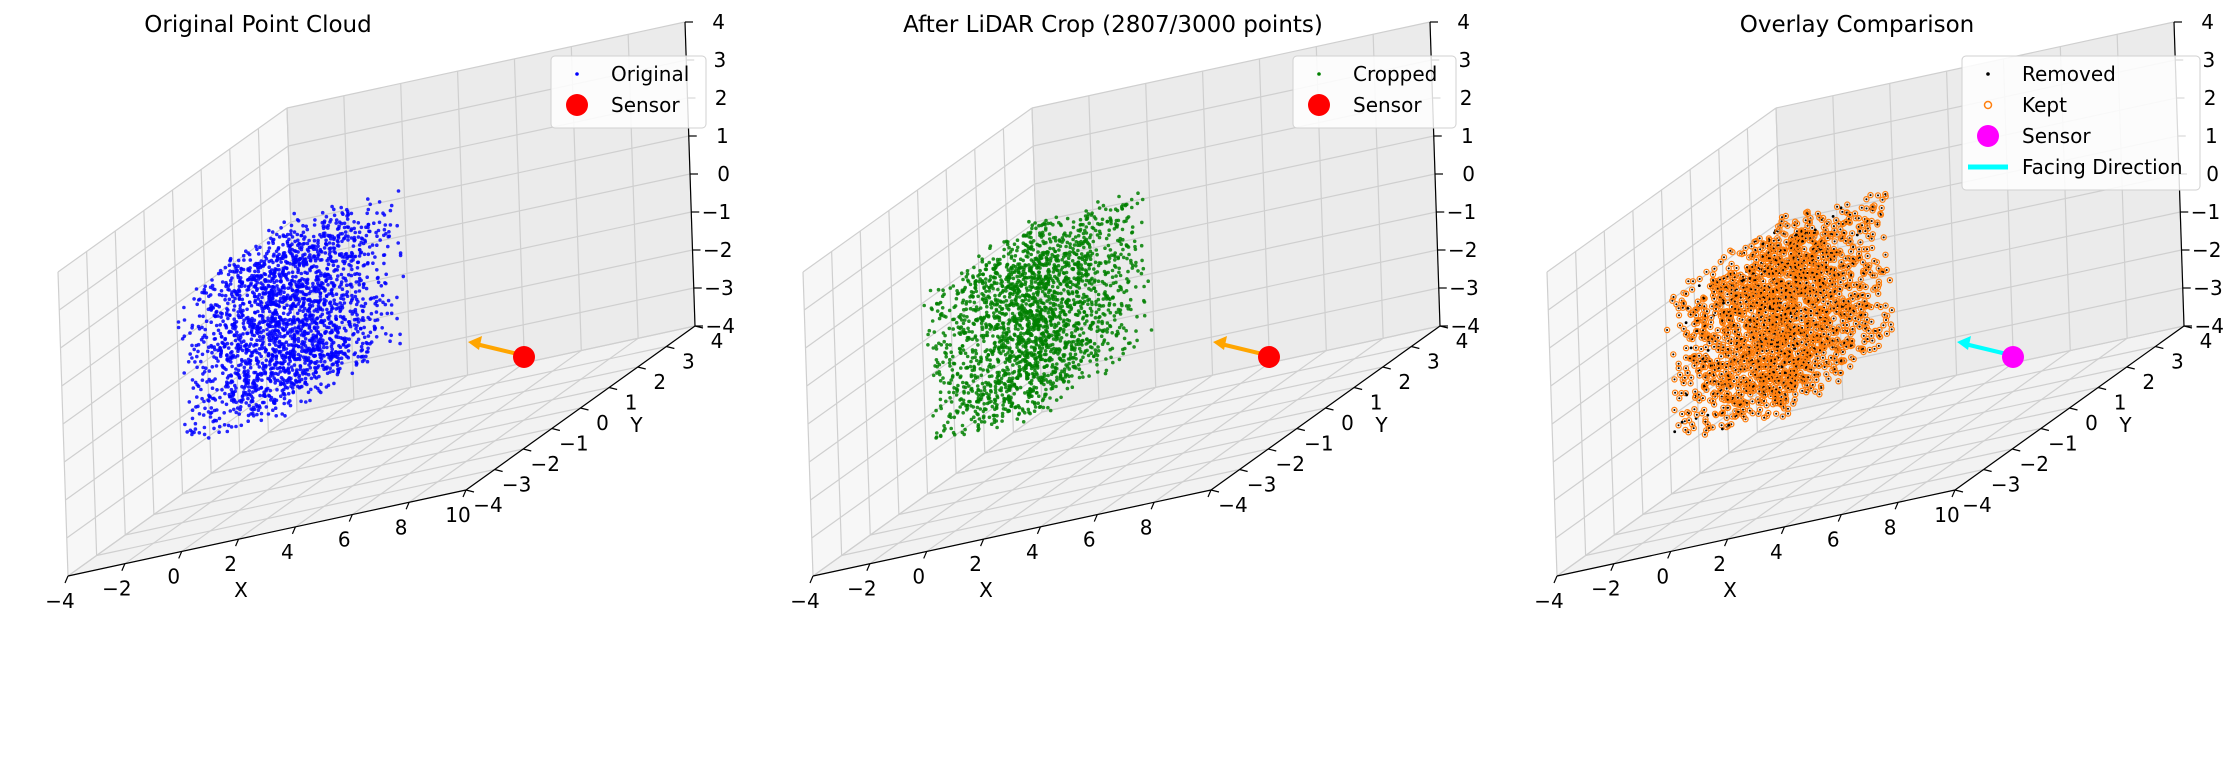 This screenshot has height=776, width=2234. Describe the element at coordinates (175, 266) in the screenshot. I see `grid-line` at that location.